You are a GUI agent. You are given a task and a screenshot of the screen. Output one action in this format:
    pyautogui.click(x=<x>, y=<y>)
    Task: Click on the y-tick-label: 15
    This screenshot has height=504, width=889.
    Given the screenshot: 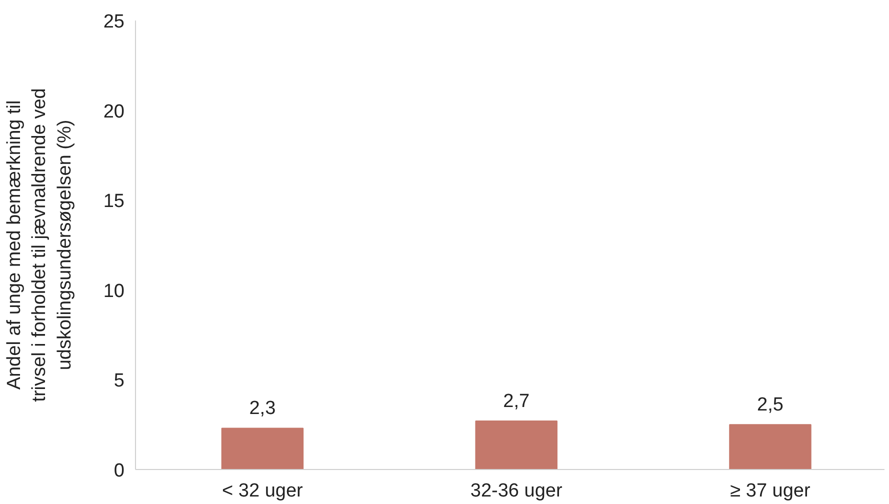 What is the action you would take?
    pyautogui.click(x=114, y=201)
    